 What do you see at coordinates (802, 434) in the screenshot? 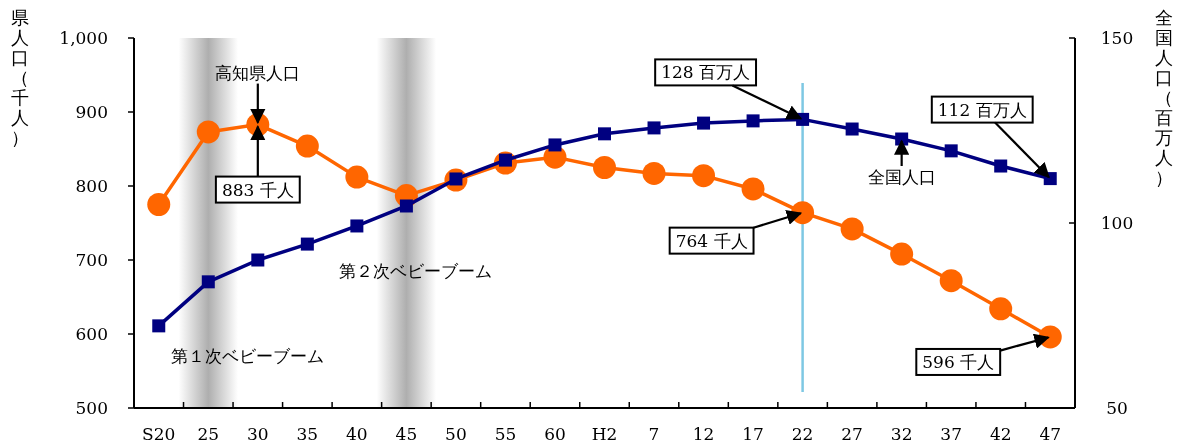
I see `x-tick-label: 22` at bounding box center [802, 434].